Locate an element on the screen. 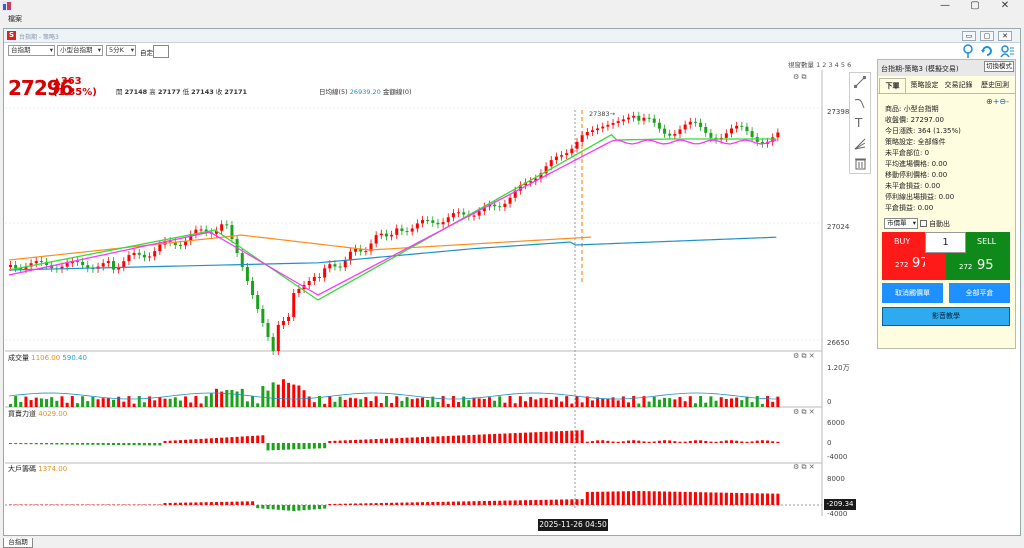 The width and height of the screenshot is (1024, 548). inner-close-button: ✕ is located at coordinates (1005, 36).